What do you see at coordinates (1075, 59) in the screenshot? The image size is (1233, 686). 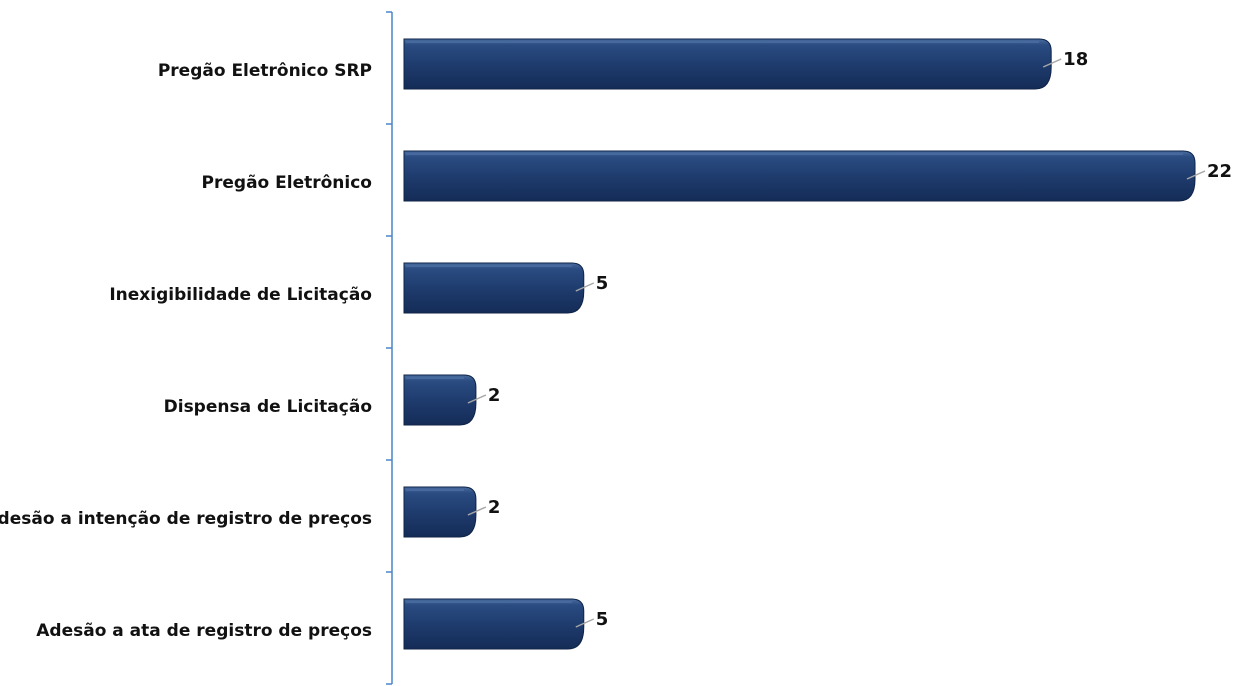 I see `data-label: 18` at bounding box center [1075, 59].